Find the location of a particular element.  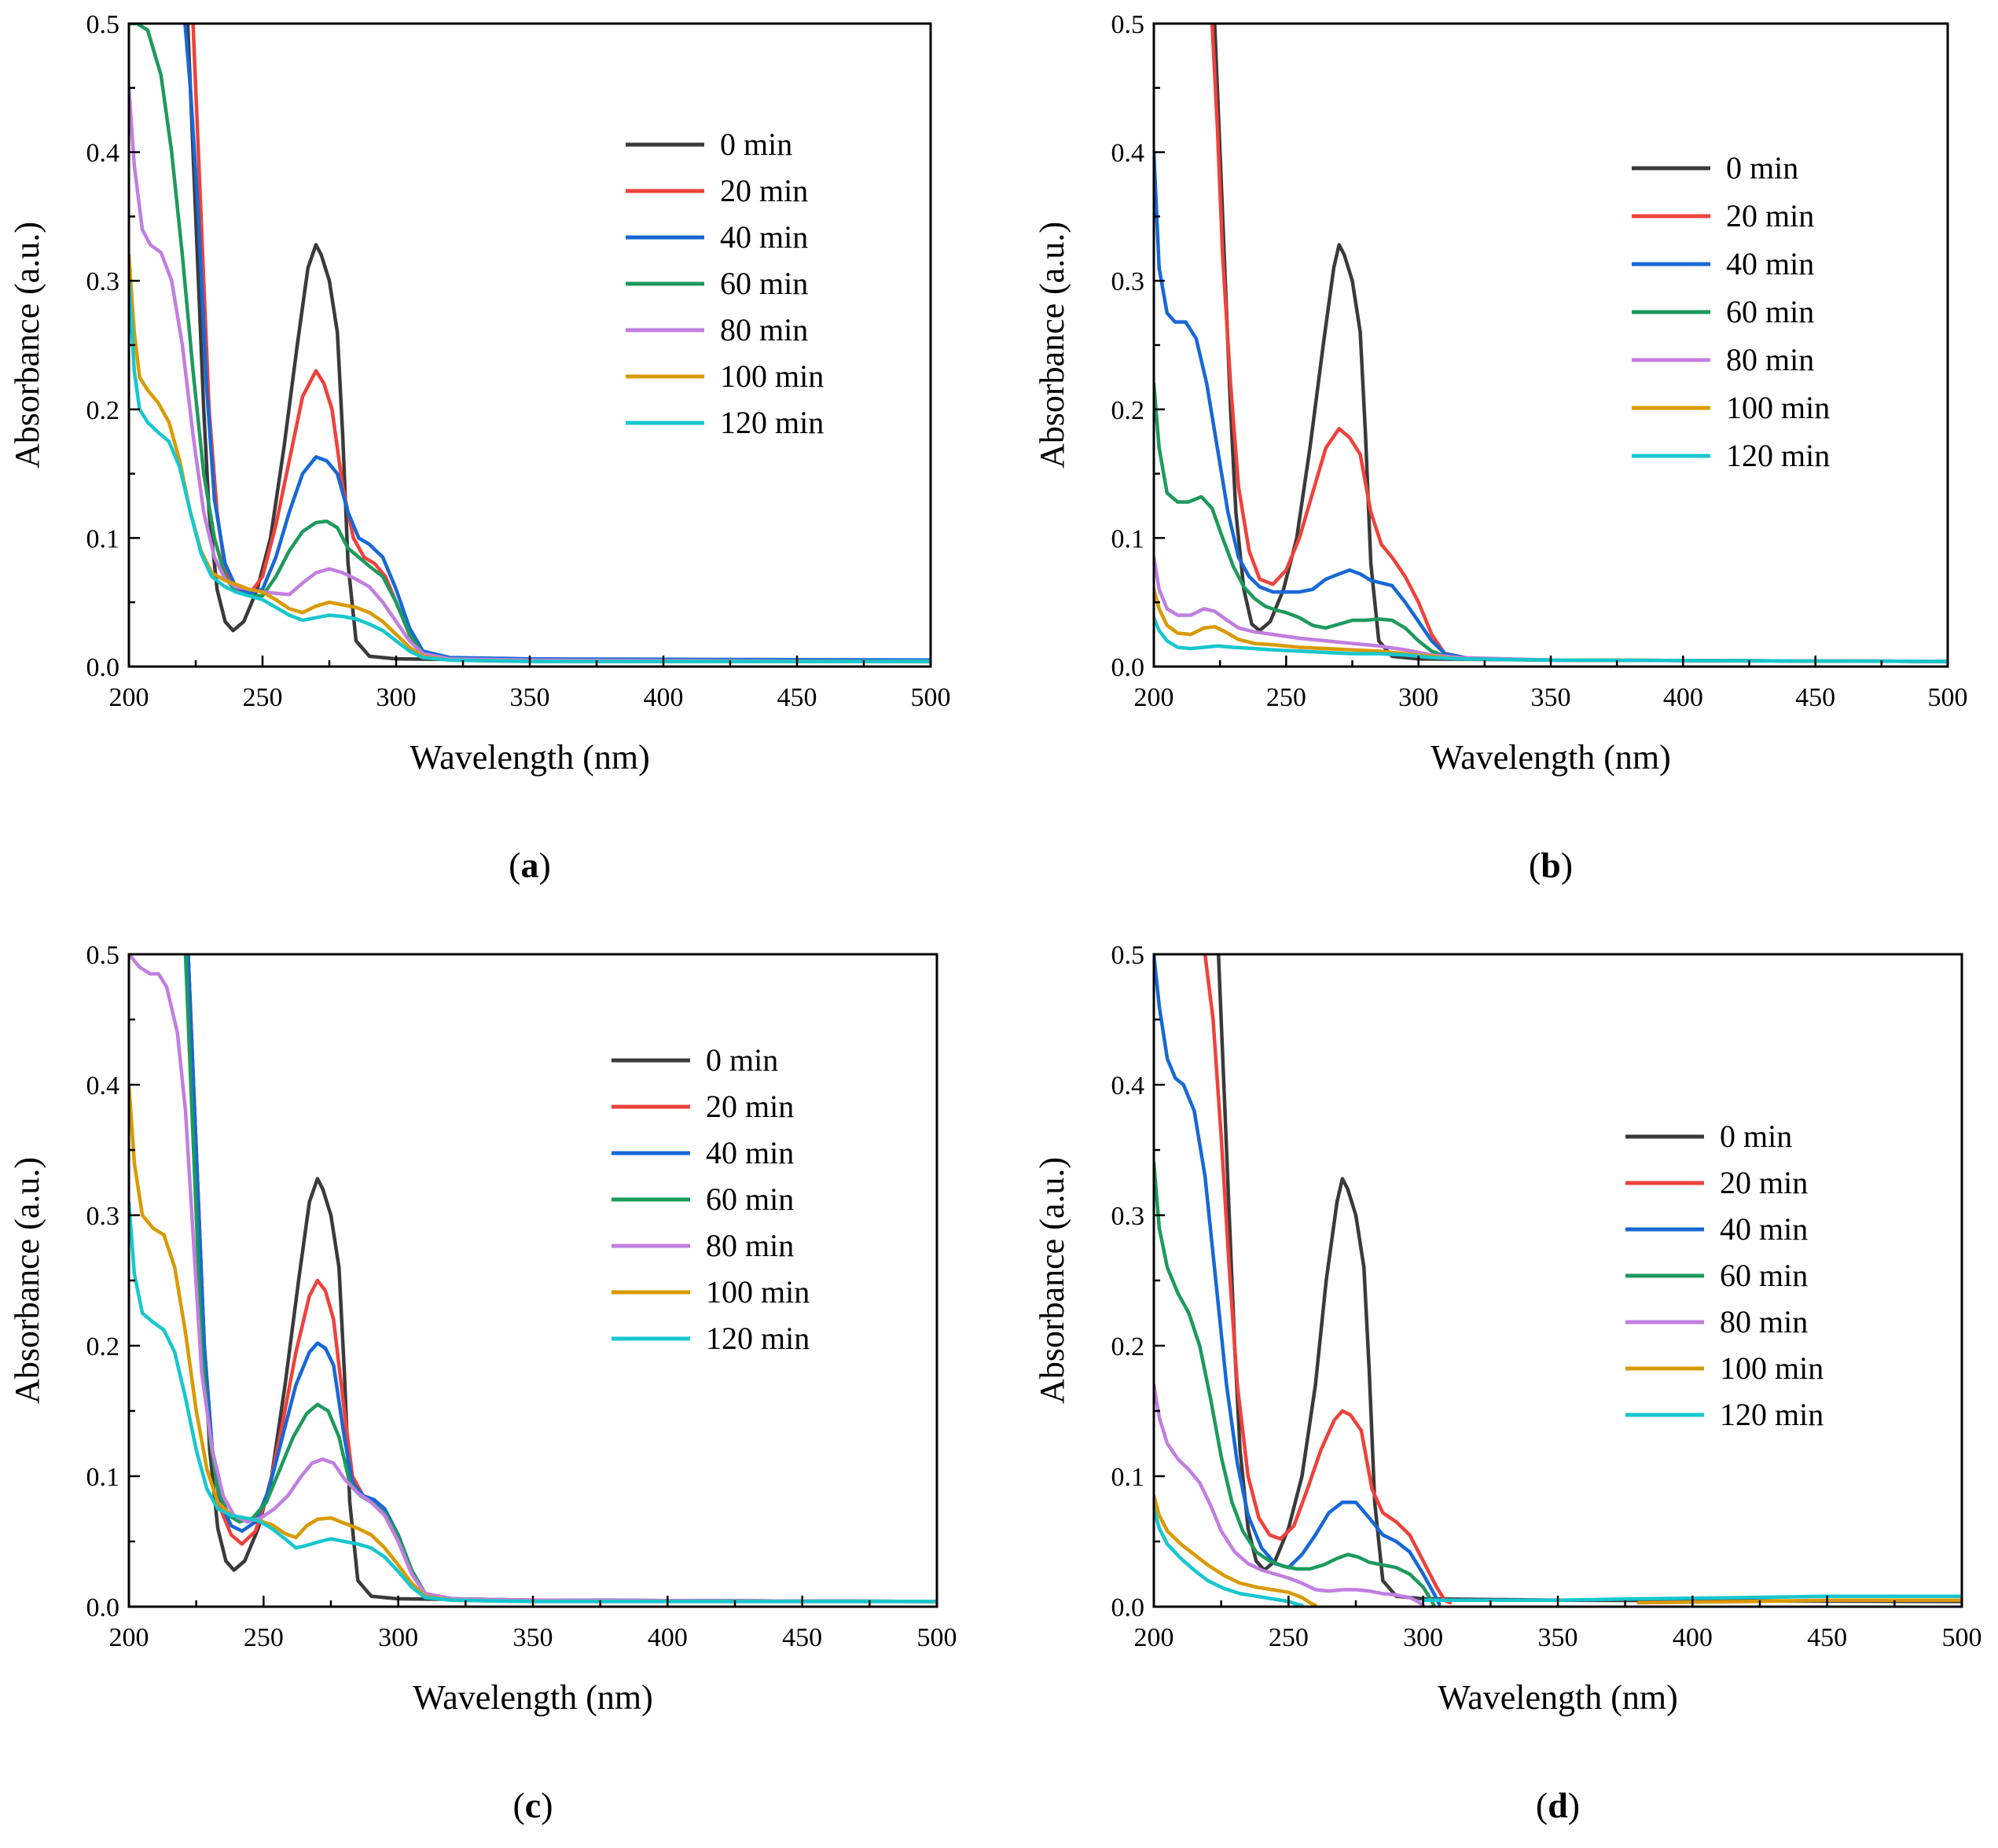

series-line-0-min is located at coordinates (558, 343).